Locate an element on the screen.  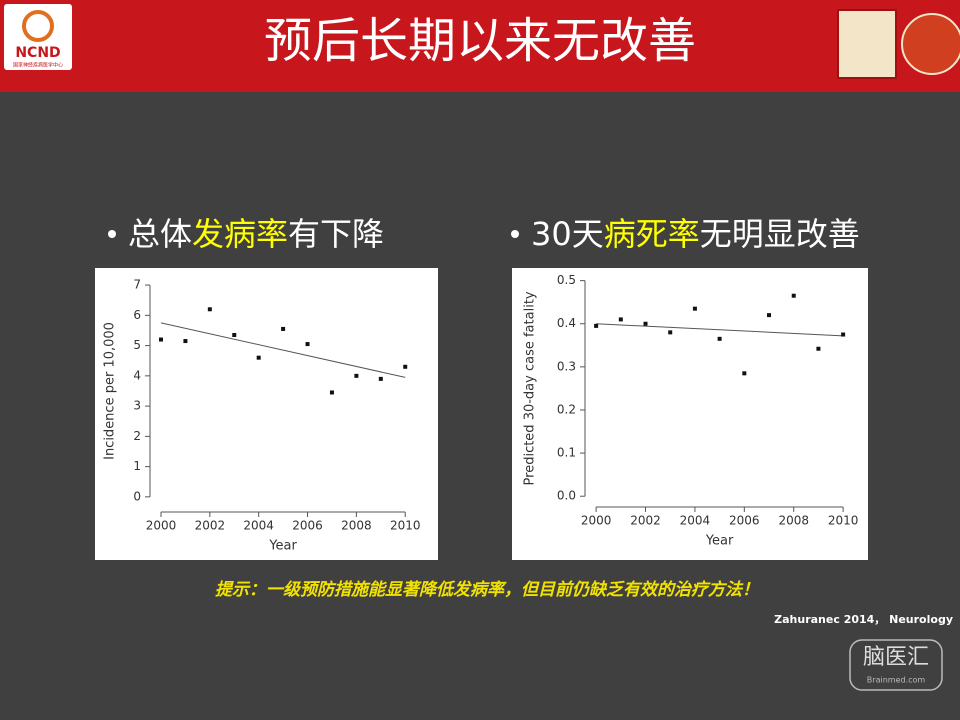
y-tick-label: 7 is located at coordinates (137, 285).